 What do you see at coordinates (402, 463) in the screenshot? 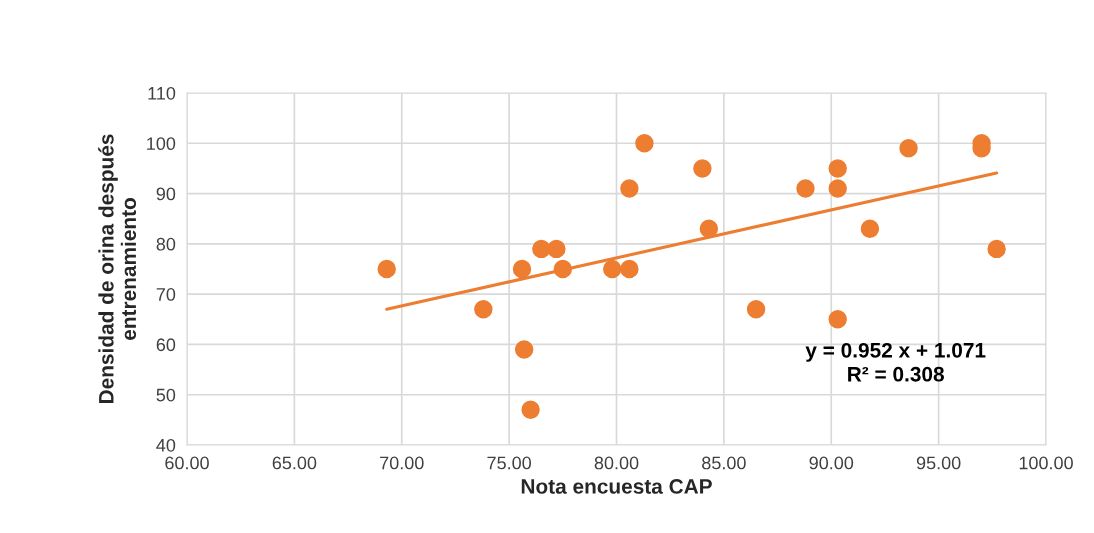
I see `x-tick-label: 70.00` at bounding box center [402, 463].